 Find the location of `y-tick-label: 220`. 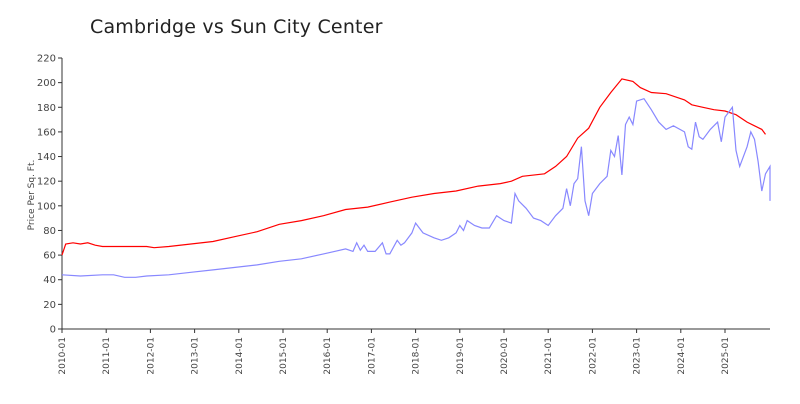

y-tick-label: 220 is located at coordinates (46, 59).